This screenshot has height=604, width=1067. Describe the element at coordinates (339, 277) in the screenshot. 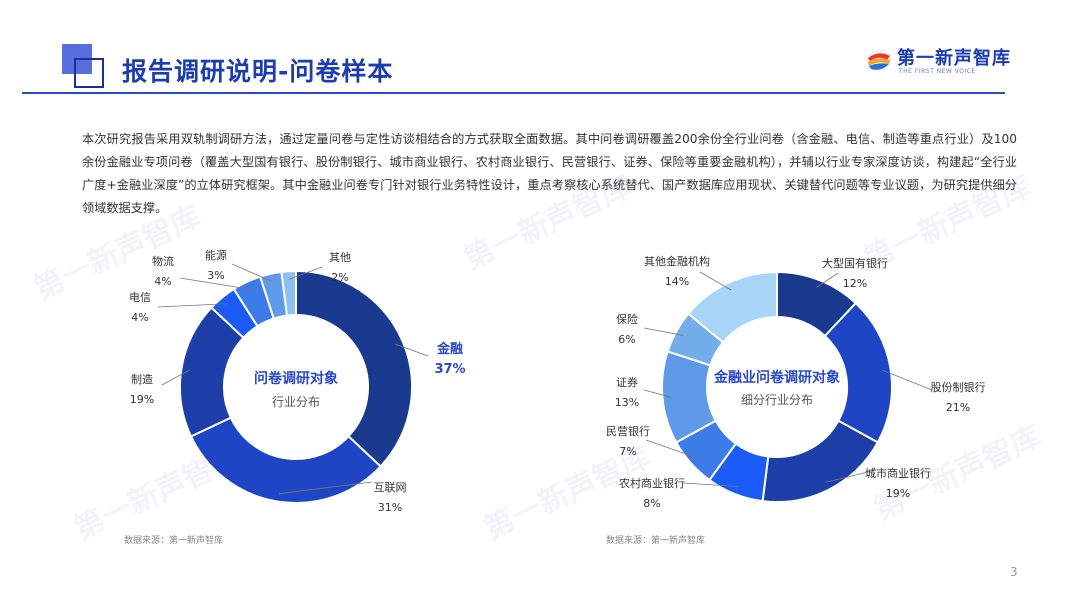

I see `slice-label-value: 2%` at that location.